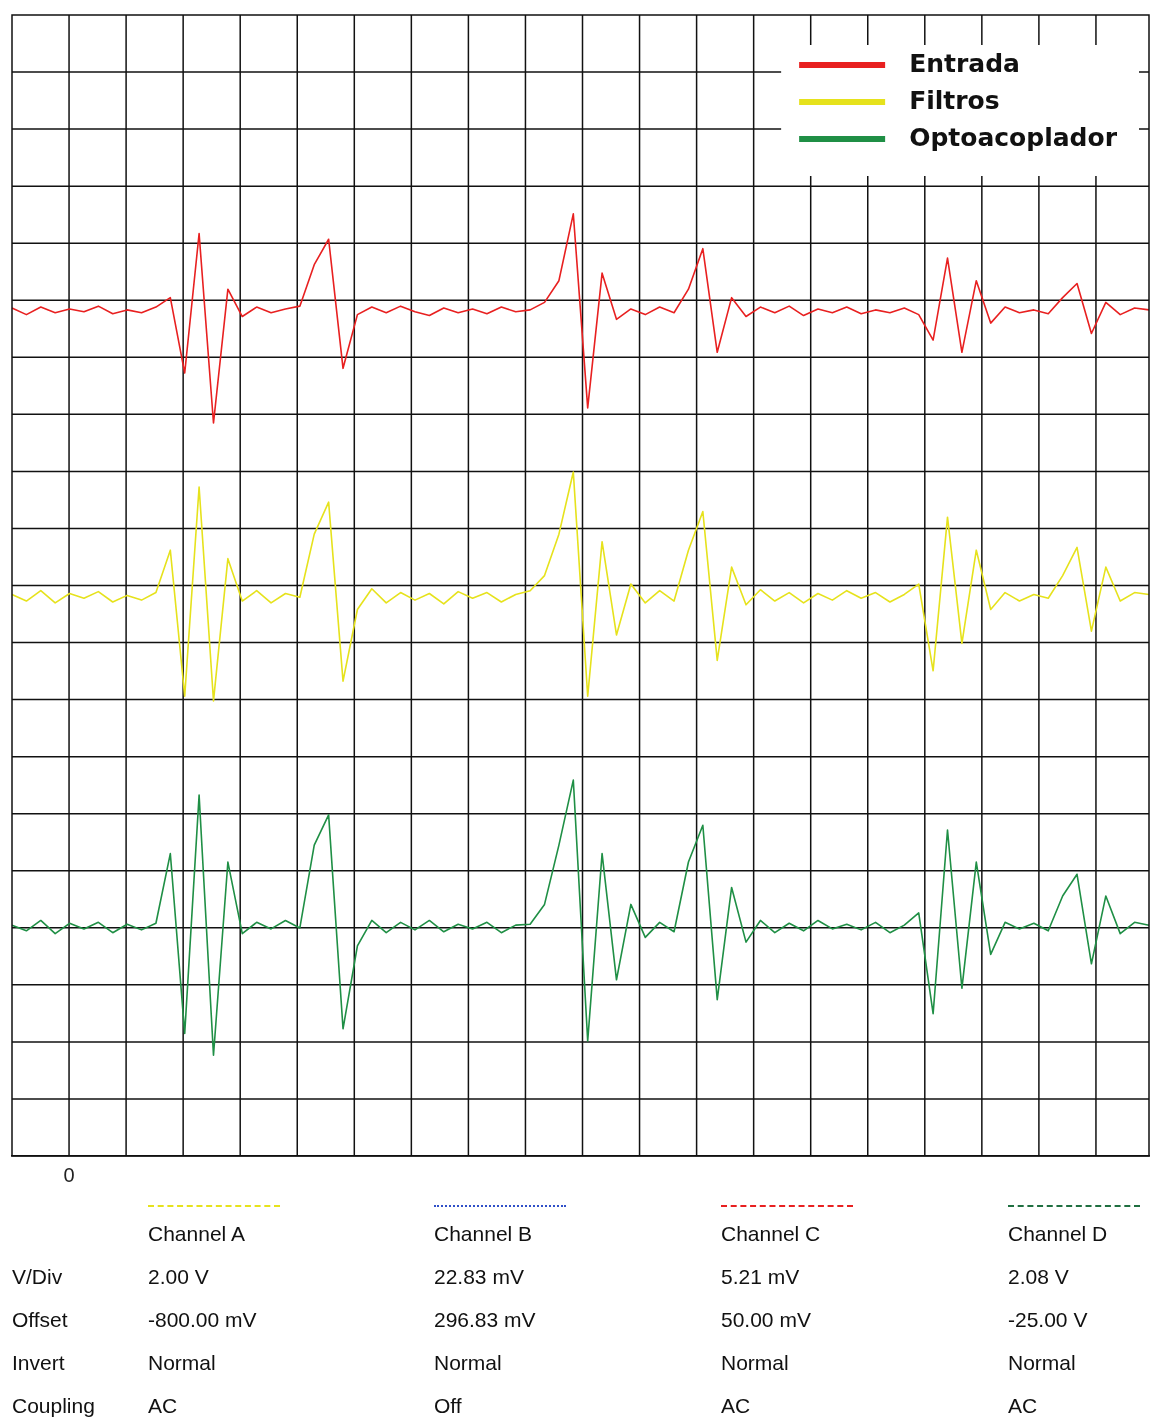  I want to click on text: Invert, so click(38, 1363).